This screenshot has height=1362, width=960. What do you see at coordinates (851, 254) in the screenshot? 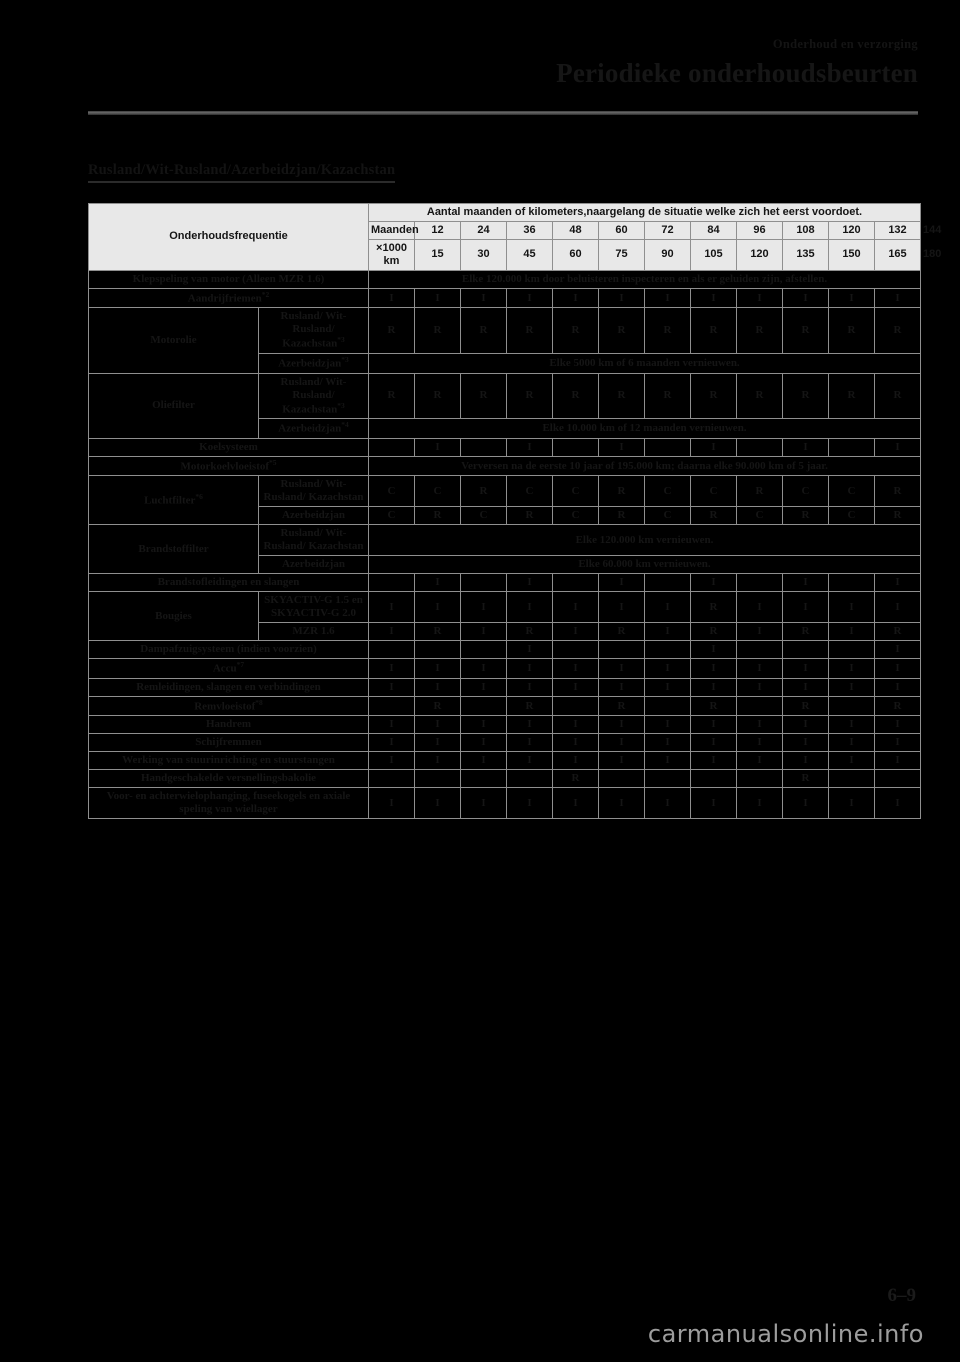
I see `km-value-9: 150` at bounding box center [851, 254].